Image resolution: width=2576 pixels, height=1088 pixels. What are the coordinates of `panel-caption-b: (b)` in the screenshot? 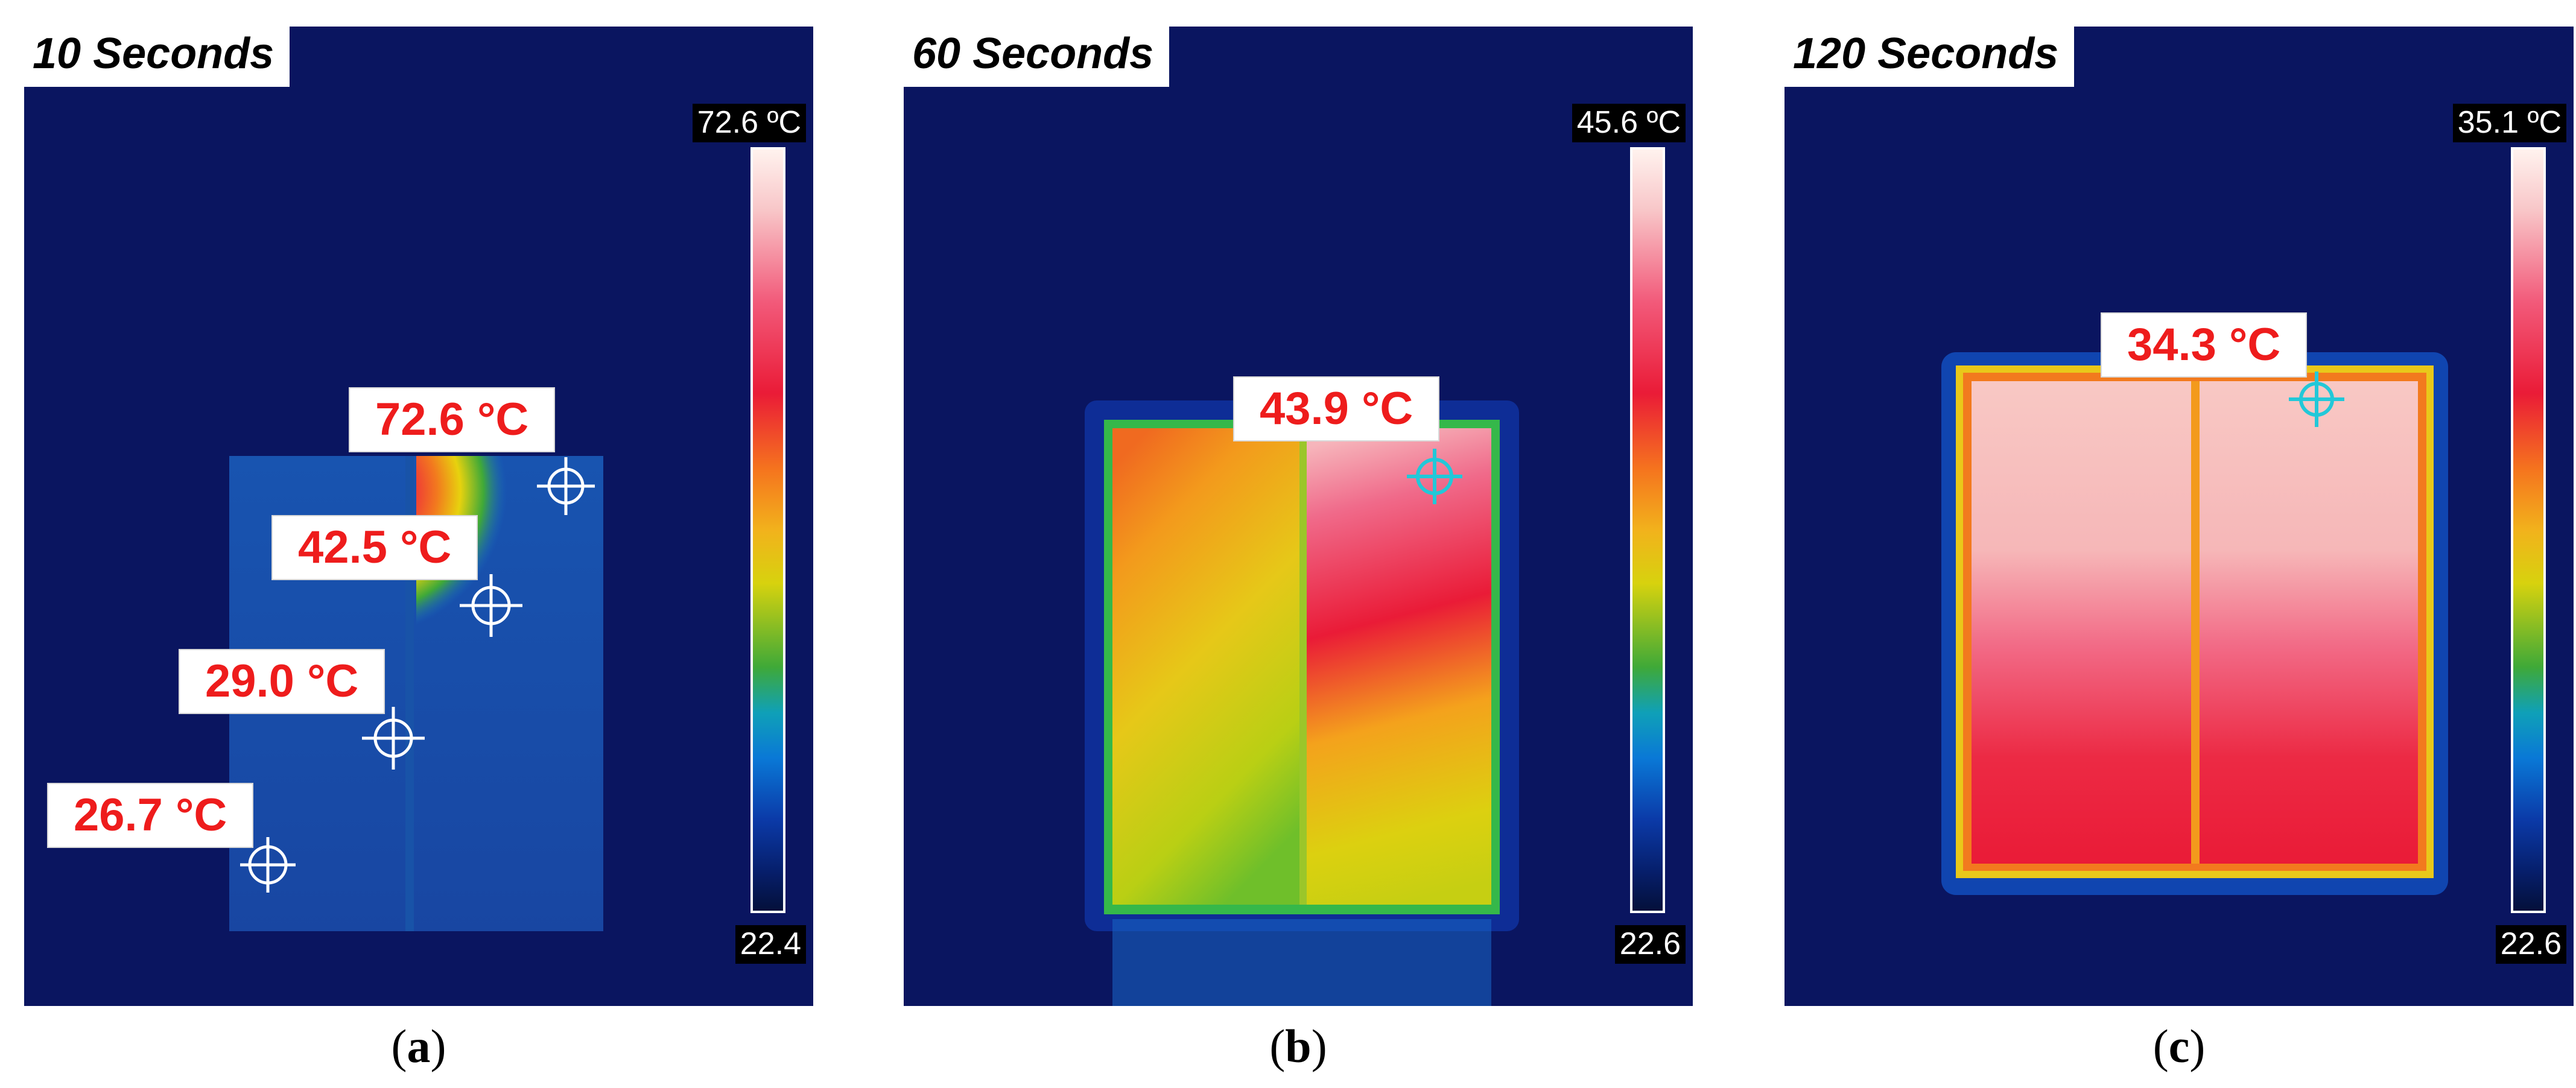 It's located at (1298, 1046).